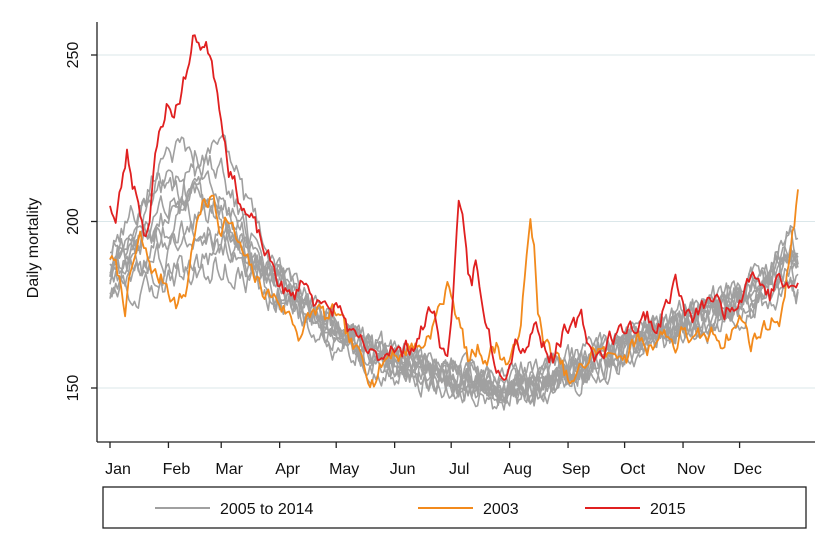 The width and height of the screenshot is (840, 550). I want to click on x-tick-label-oct: Oct, so click(632, 469).